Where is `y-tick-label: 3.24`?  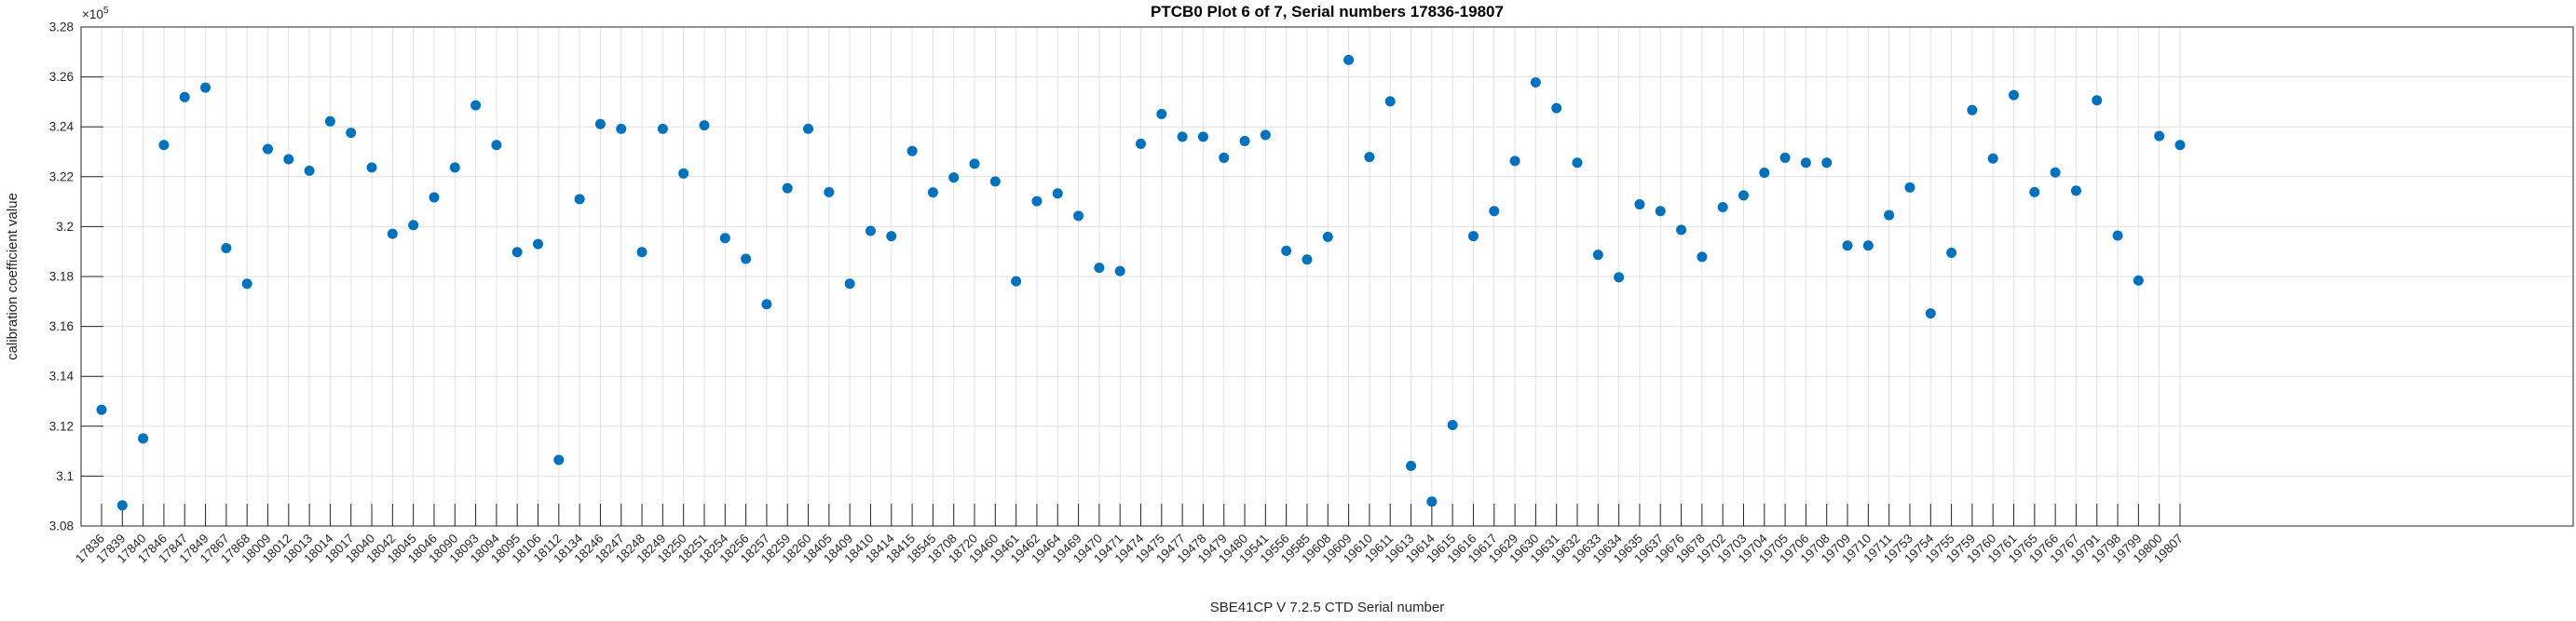 y-tick-label: 3.24 is located at coordinates (62, 127).